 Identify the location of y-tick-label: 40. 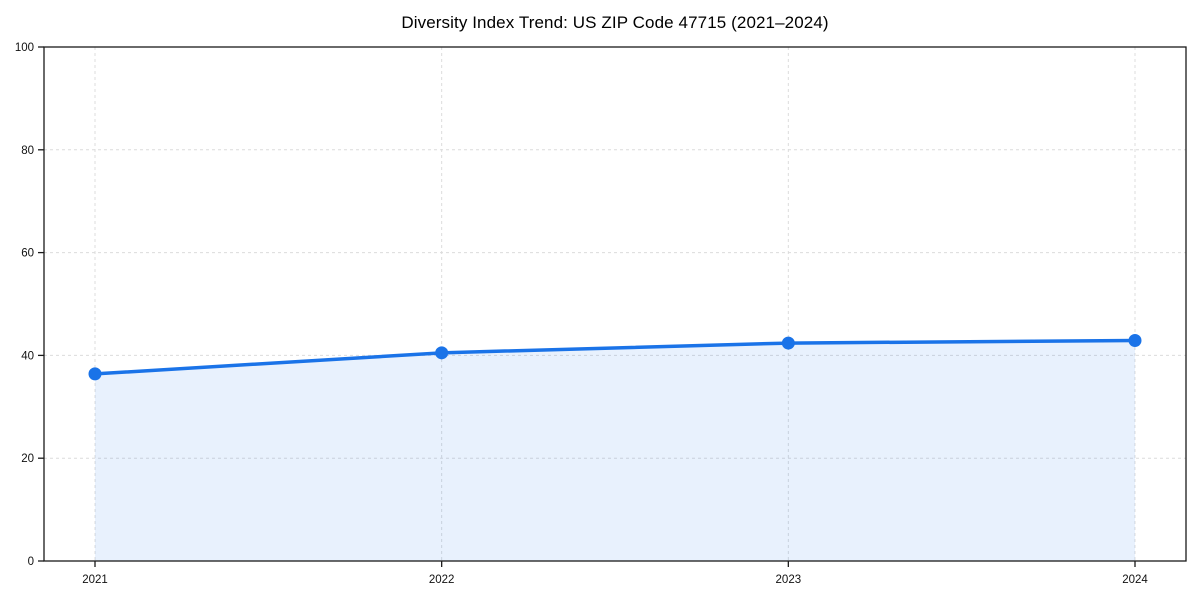
(27, 356).